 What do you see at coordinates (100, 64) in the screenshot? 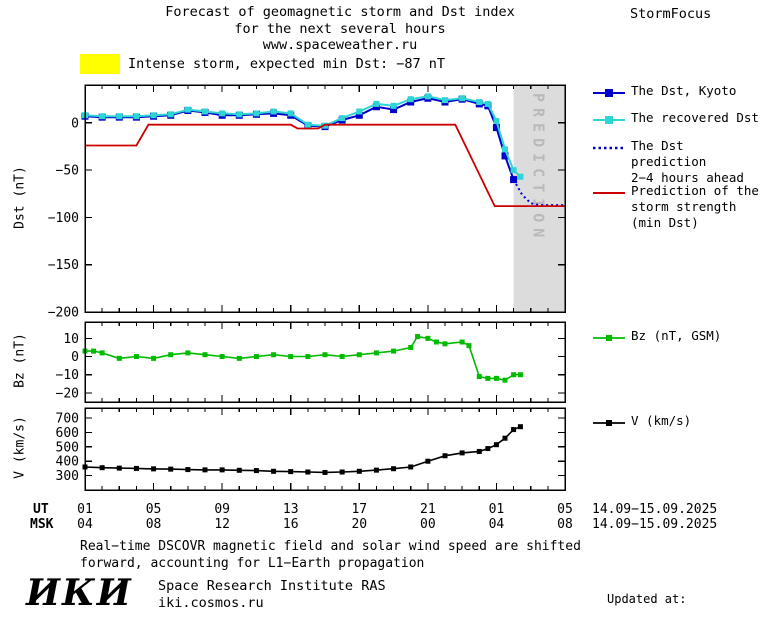
I see `alert-severity-swatch` at bounding box center [100, 64].